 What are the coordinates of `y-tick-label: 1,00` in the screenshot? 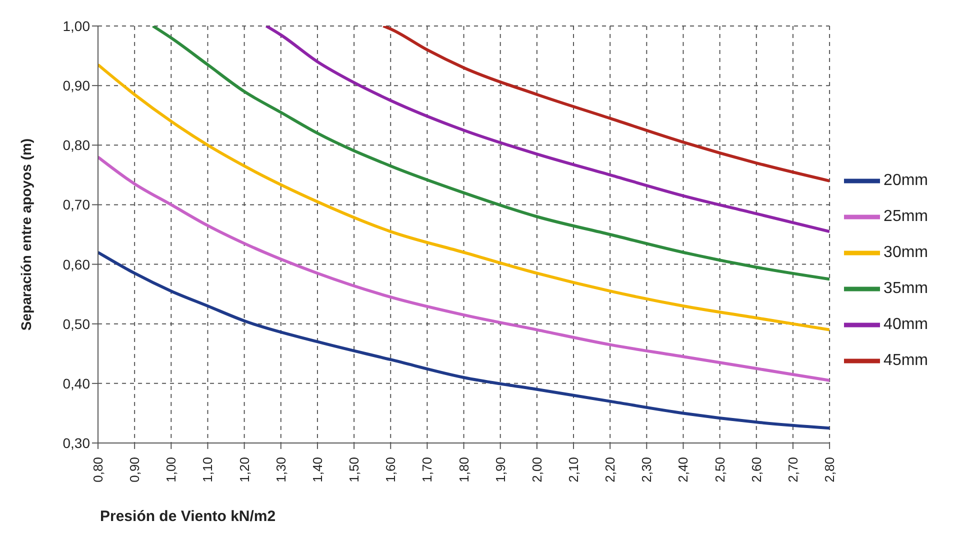 It's located at (76, 26).